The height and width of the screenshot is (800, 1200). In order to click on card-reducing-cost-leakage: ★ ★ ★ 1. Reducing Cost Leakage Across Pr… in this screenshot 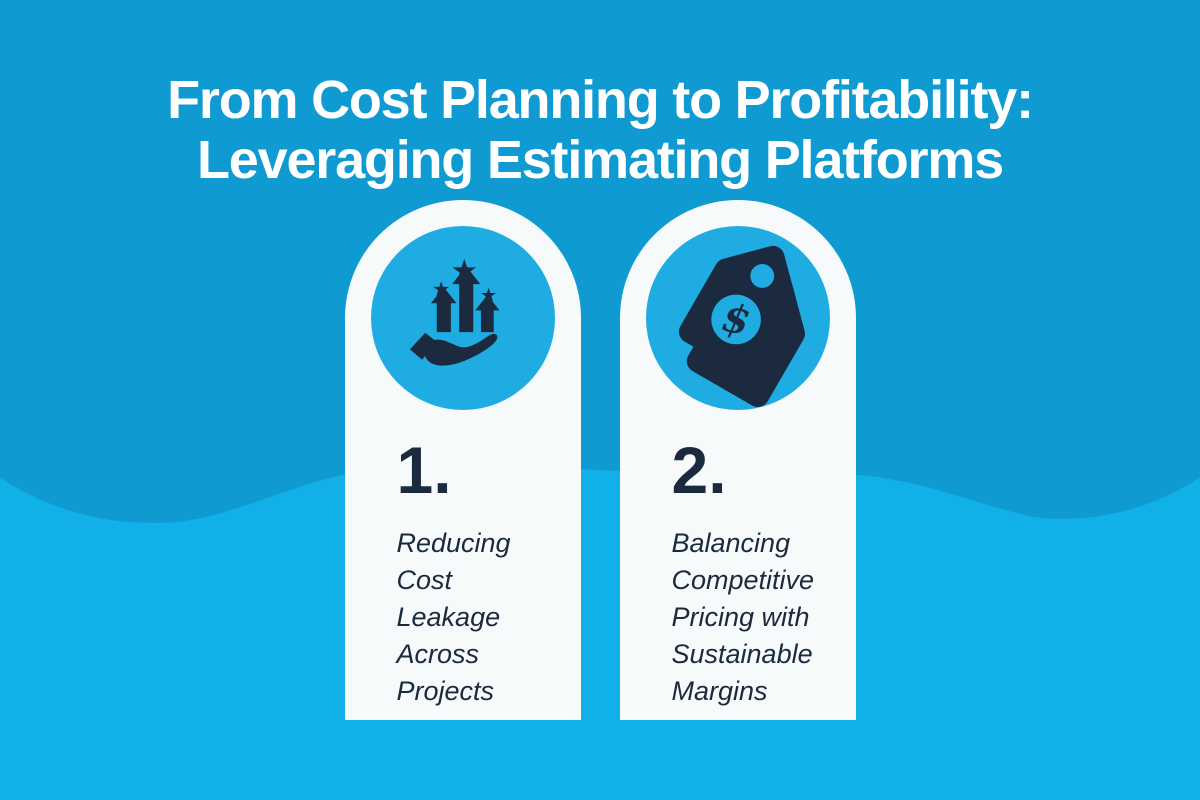, I will do `click(462, 460)`.